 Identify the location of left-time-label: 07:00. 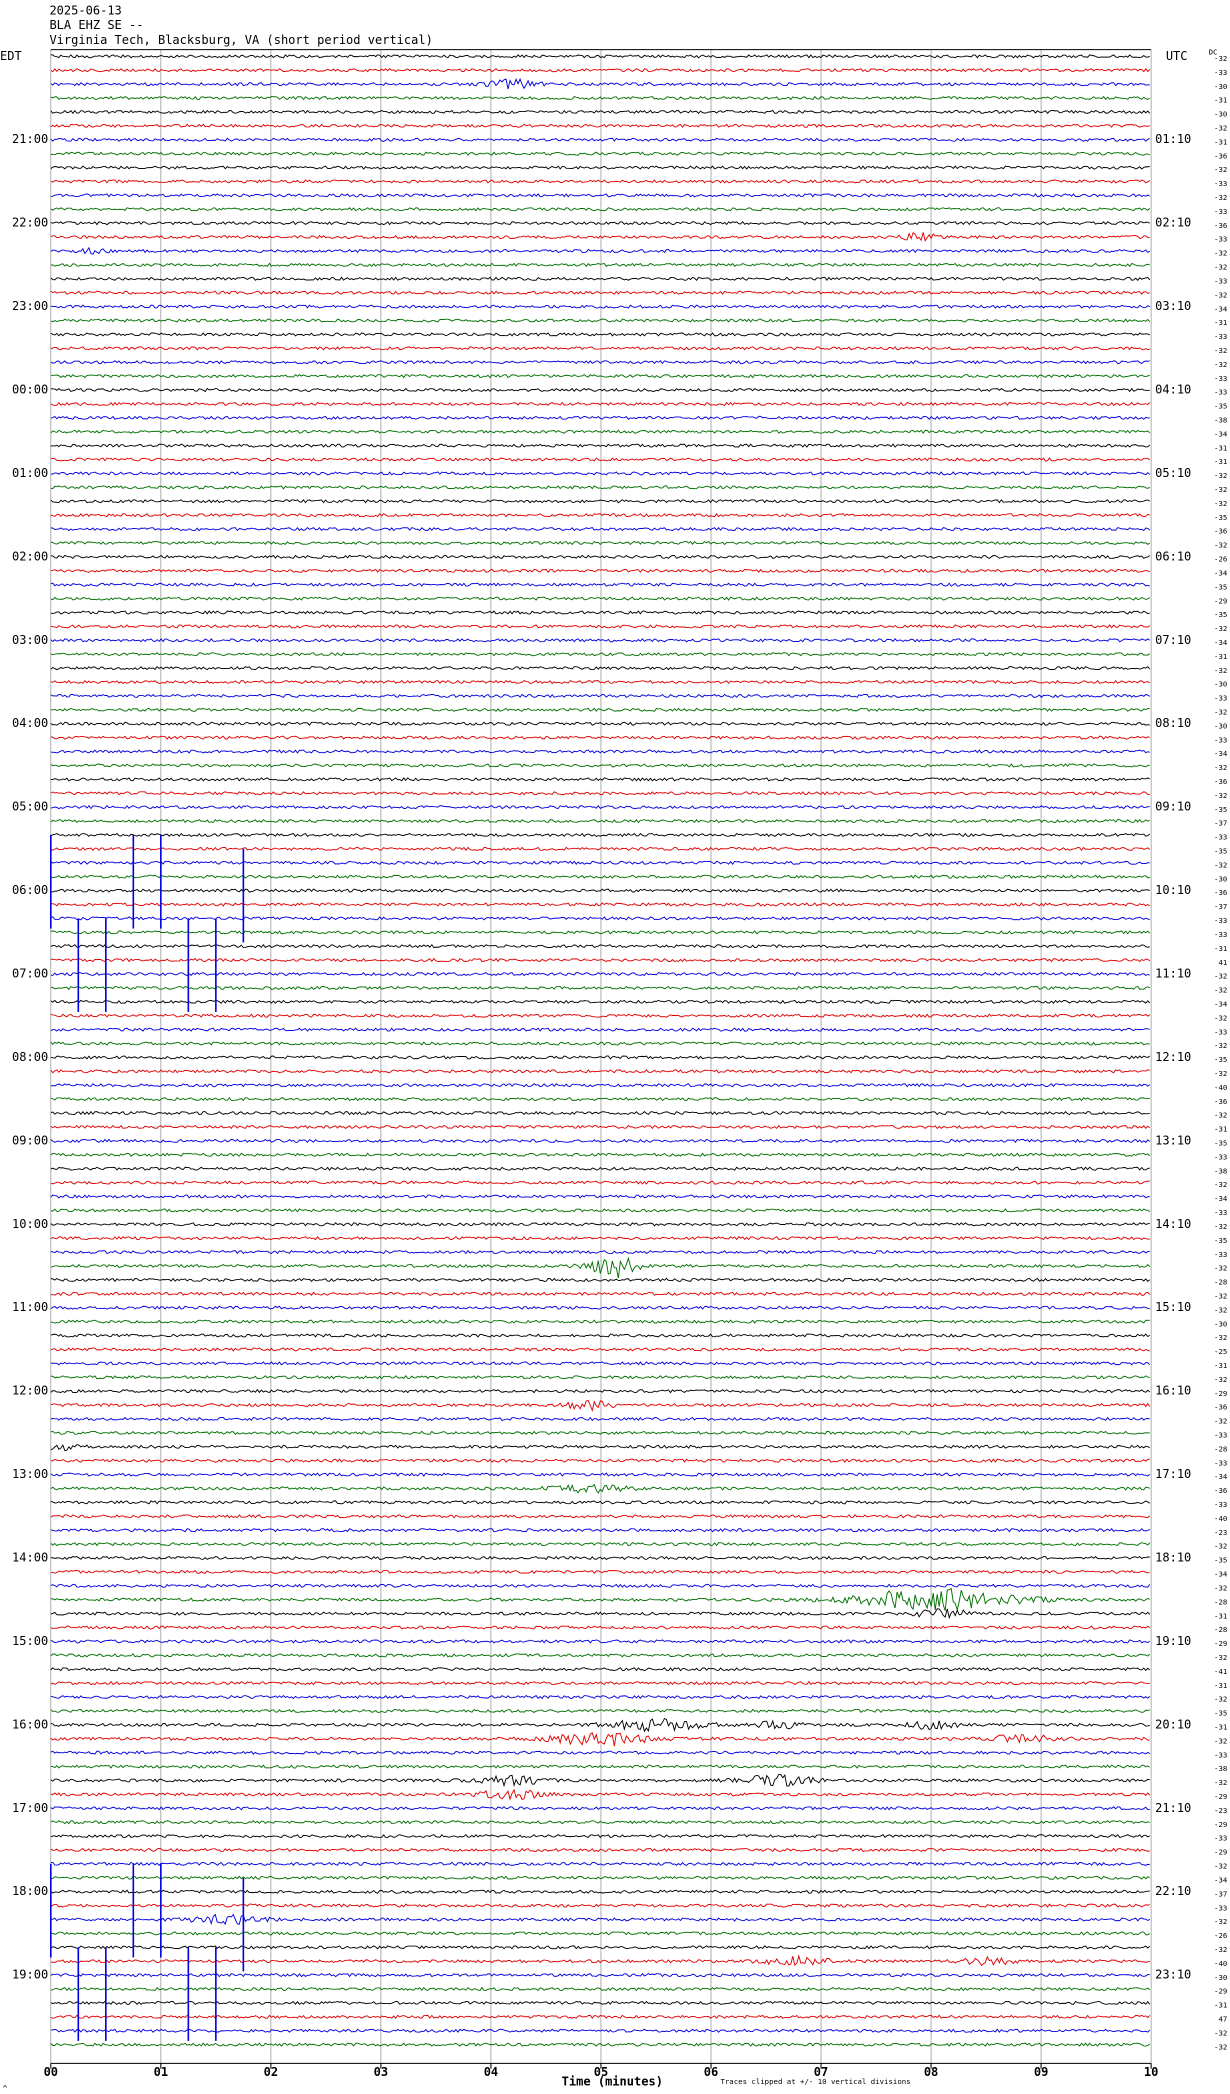
(30, 974).